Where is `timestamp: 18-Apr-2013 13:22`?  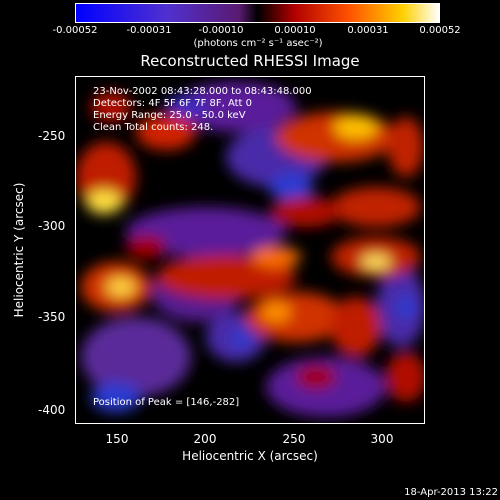
timestamp: 18-Apr-2013 13:22 is located at coordinates (451, 492).